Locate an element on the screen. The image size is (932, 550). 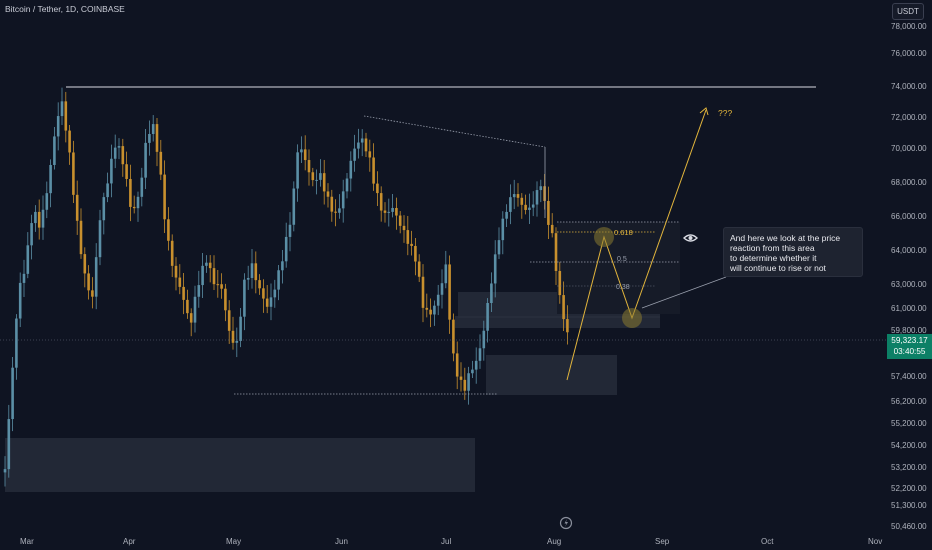
price-tick-label: 53,200.00 is located at coordinates (909, 467).